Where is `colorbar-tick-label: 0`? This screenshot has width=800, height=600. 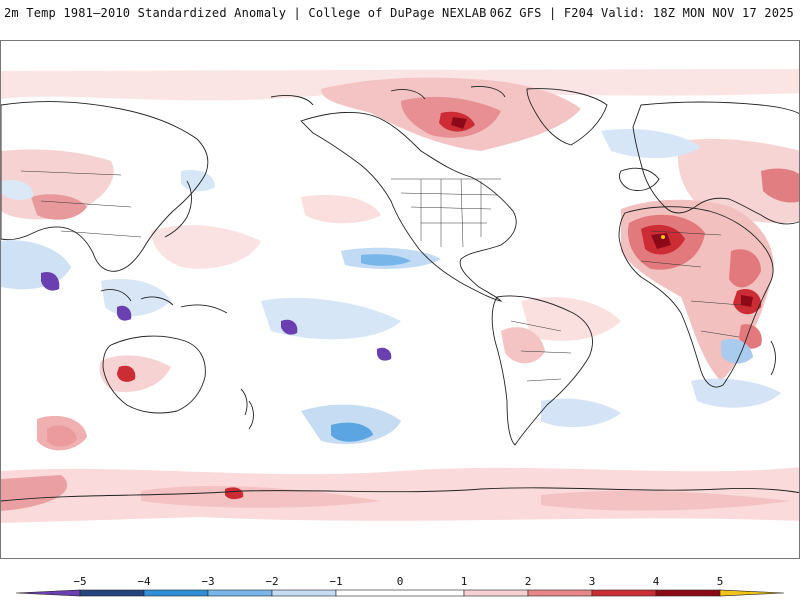
colorbar-tick-label: 0 is located at coordinates (400, 581).